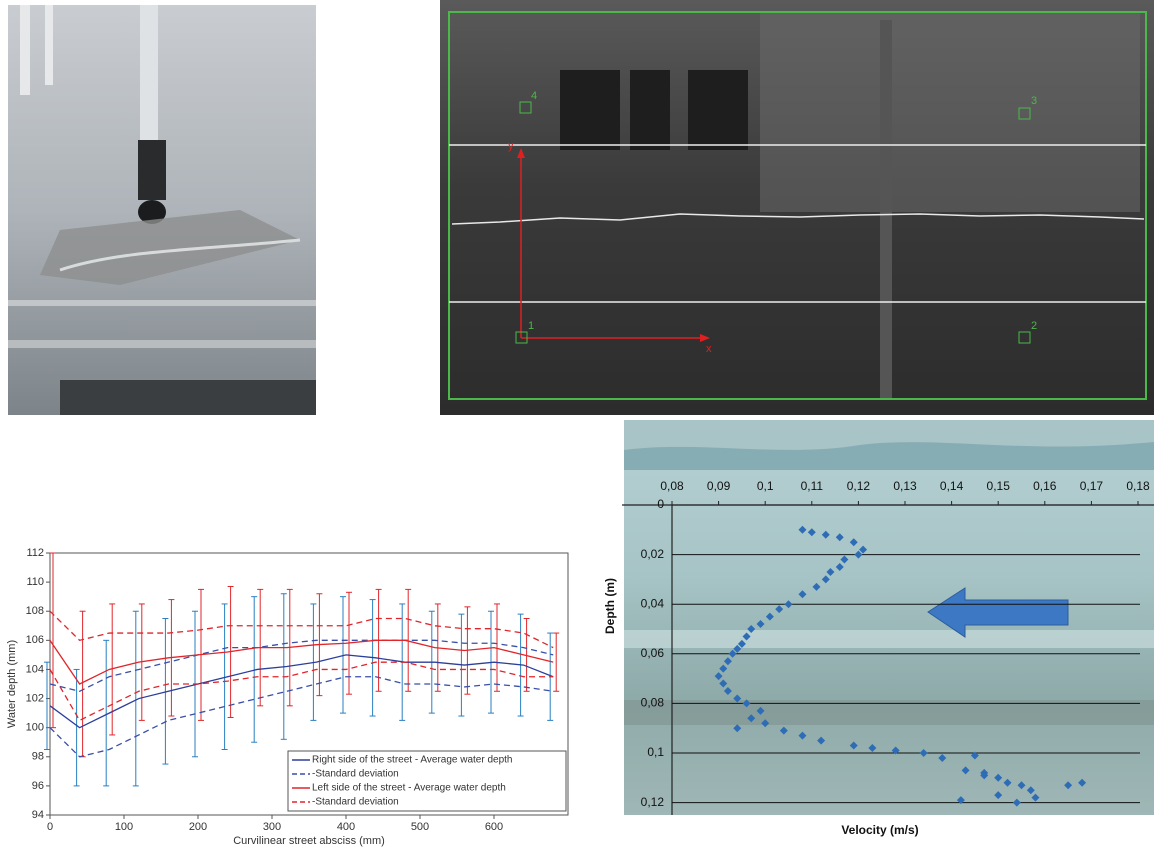  Describe the element at coordinates (1045, 486) in the screenshot. I see `x-tick-label: 0,16` at that location.